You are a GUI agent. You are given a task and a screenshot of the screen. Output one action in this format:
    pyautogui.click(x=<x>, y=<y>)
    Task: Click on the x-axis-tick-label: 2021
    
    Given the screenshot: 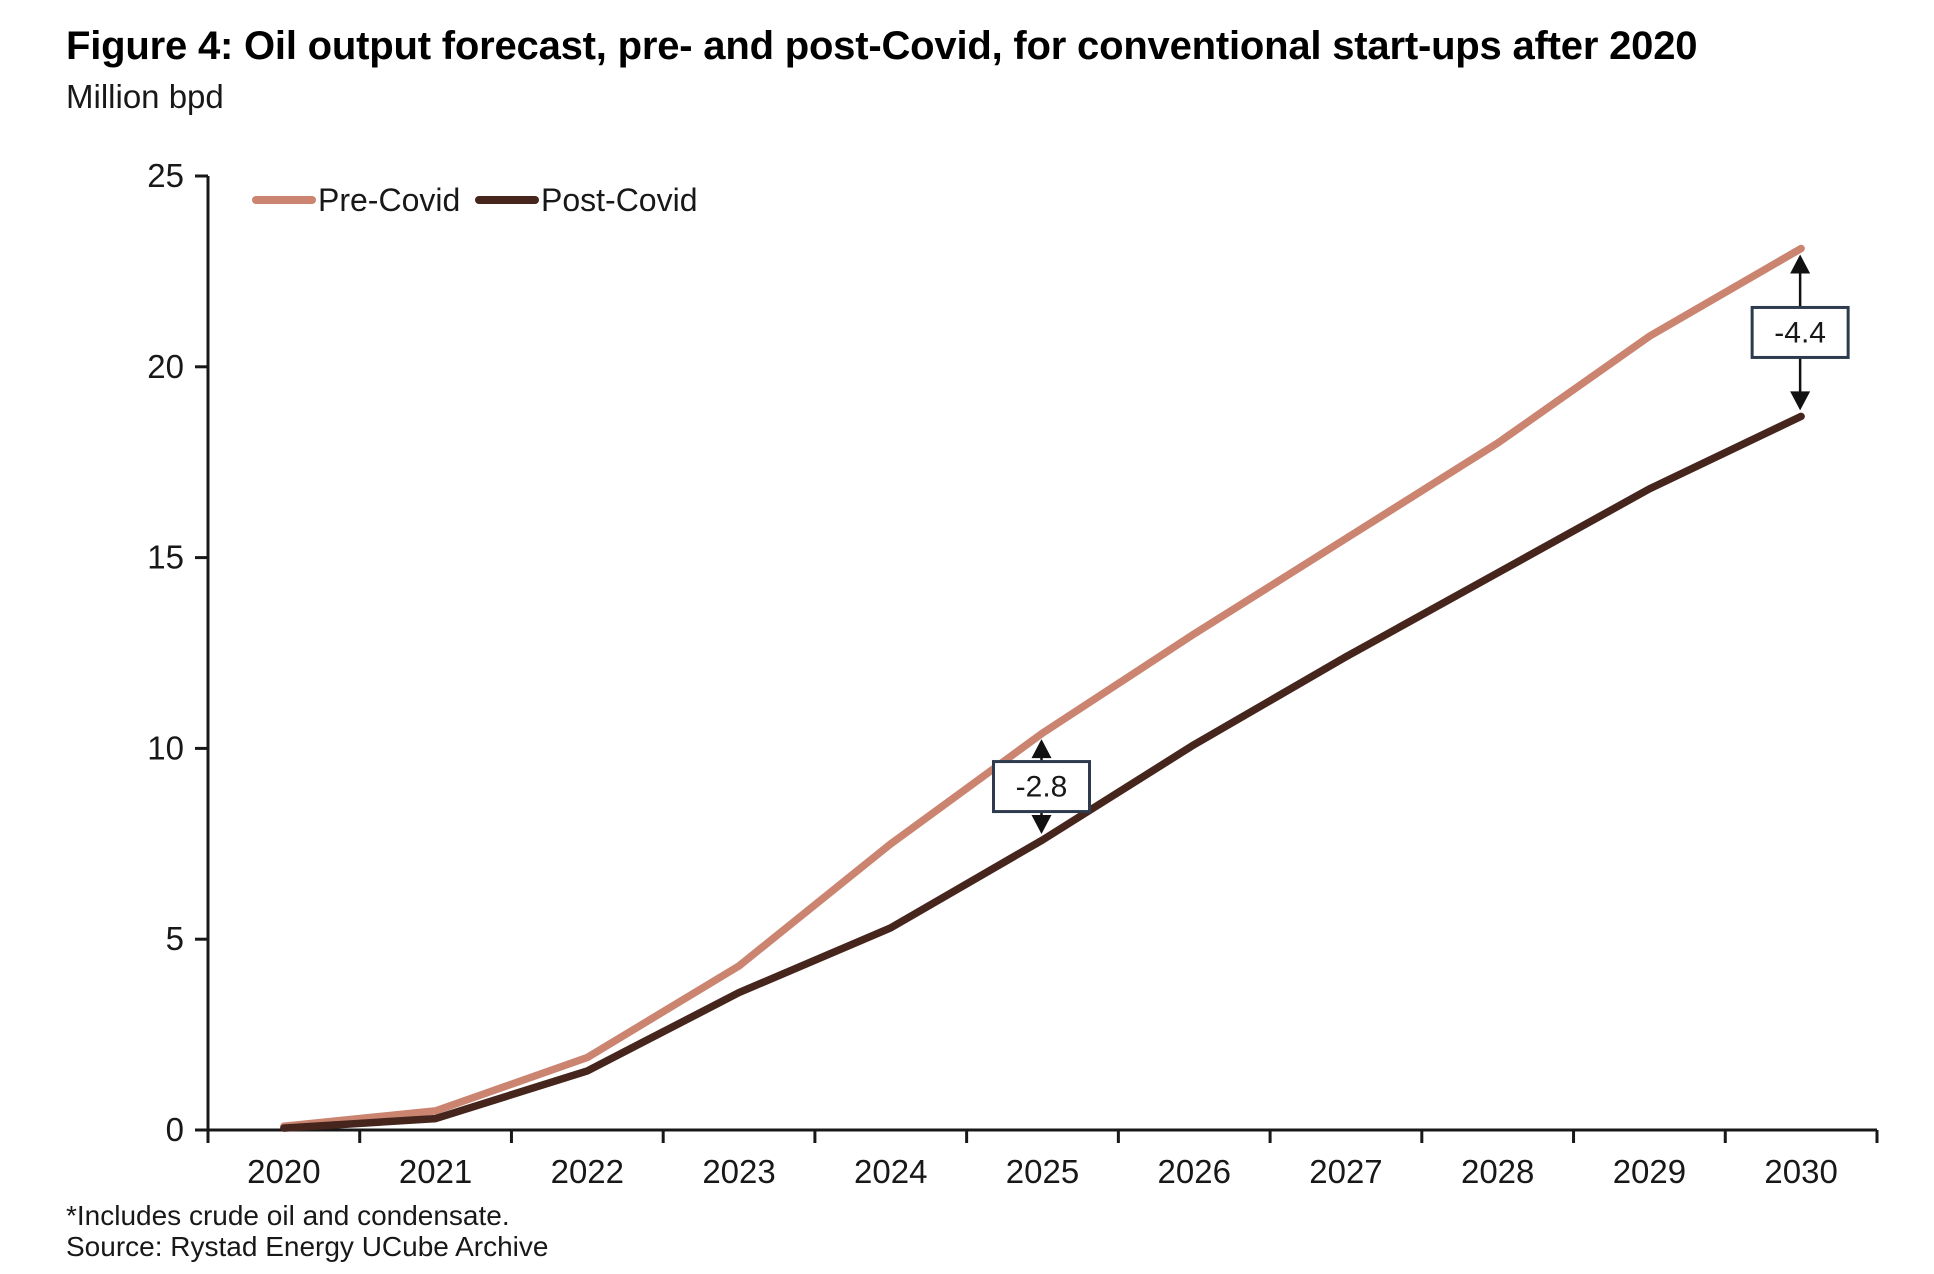 What is the action you would take?
    pyautogui.click(x=435, y=1171)
    